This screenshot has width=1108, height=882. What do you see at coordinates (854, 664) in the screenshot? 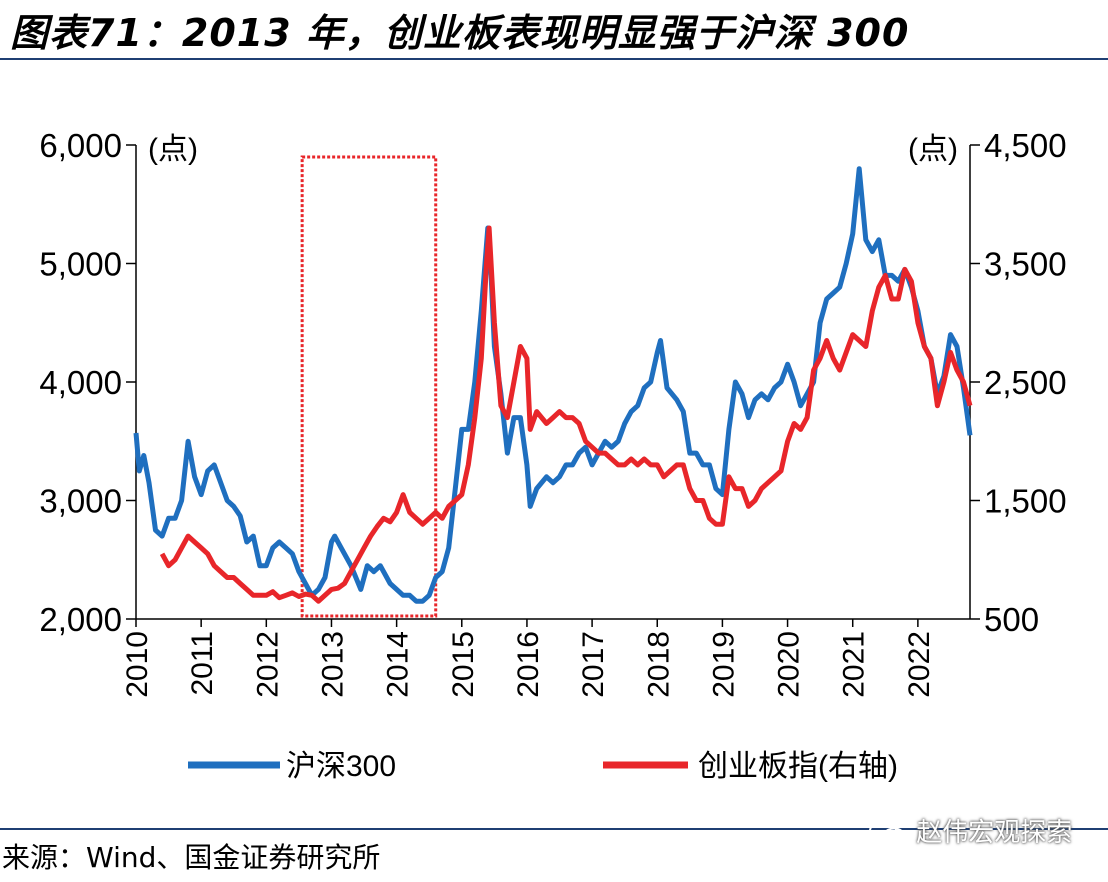
I see `x-tick-label: 2021` at bounding box center [854, 664].